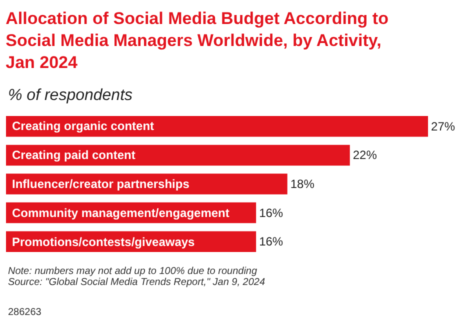  Describe the element at coordinates (443, 126) in the screenshot. I see `data-label: 27%` at that location.